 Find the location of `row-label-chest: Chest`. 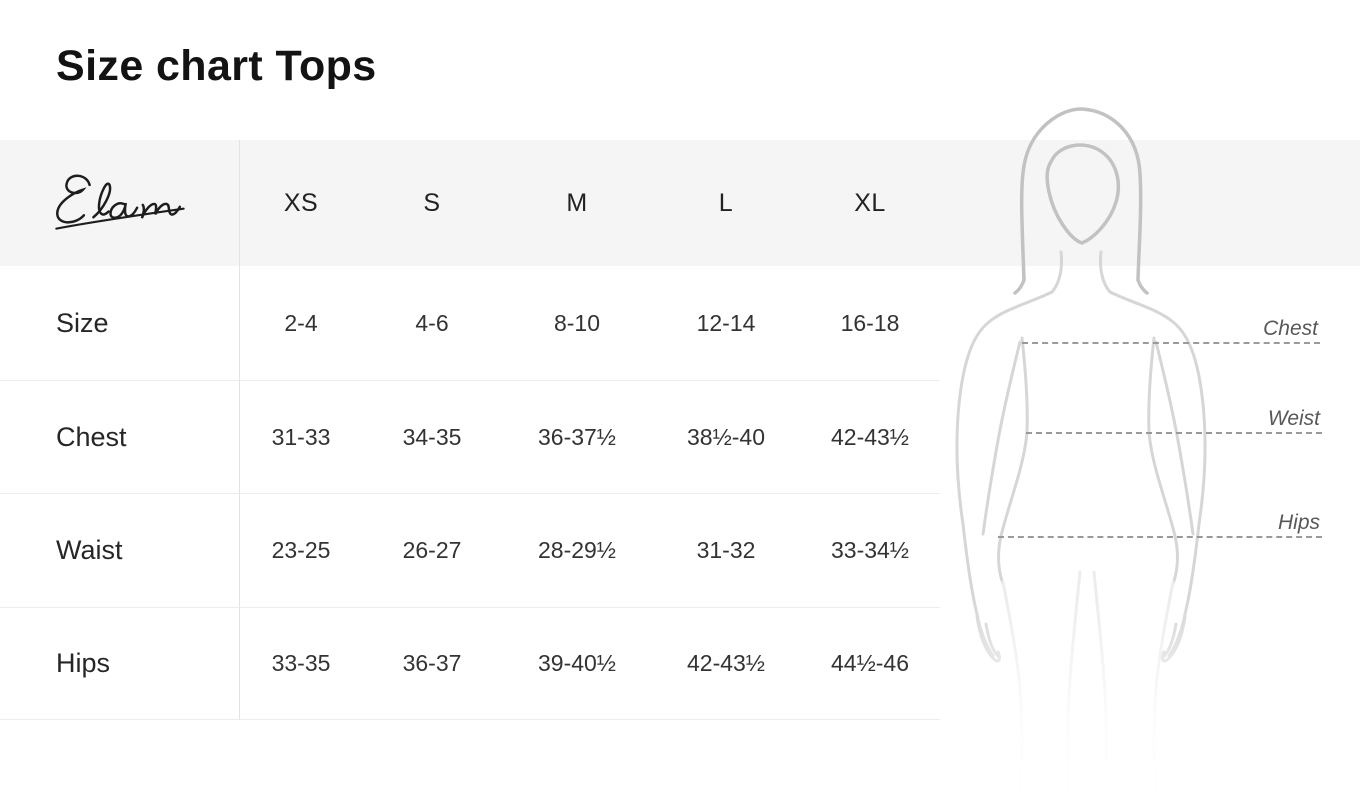

row-label-chest: Chest is located at coordinates (120, 437).